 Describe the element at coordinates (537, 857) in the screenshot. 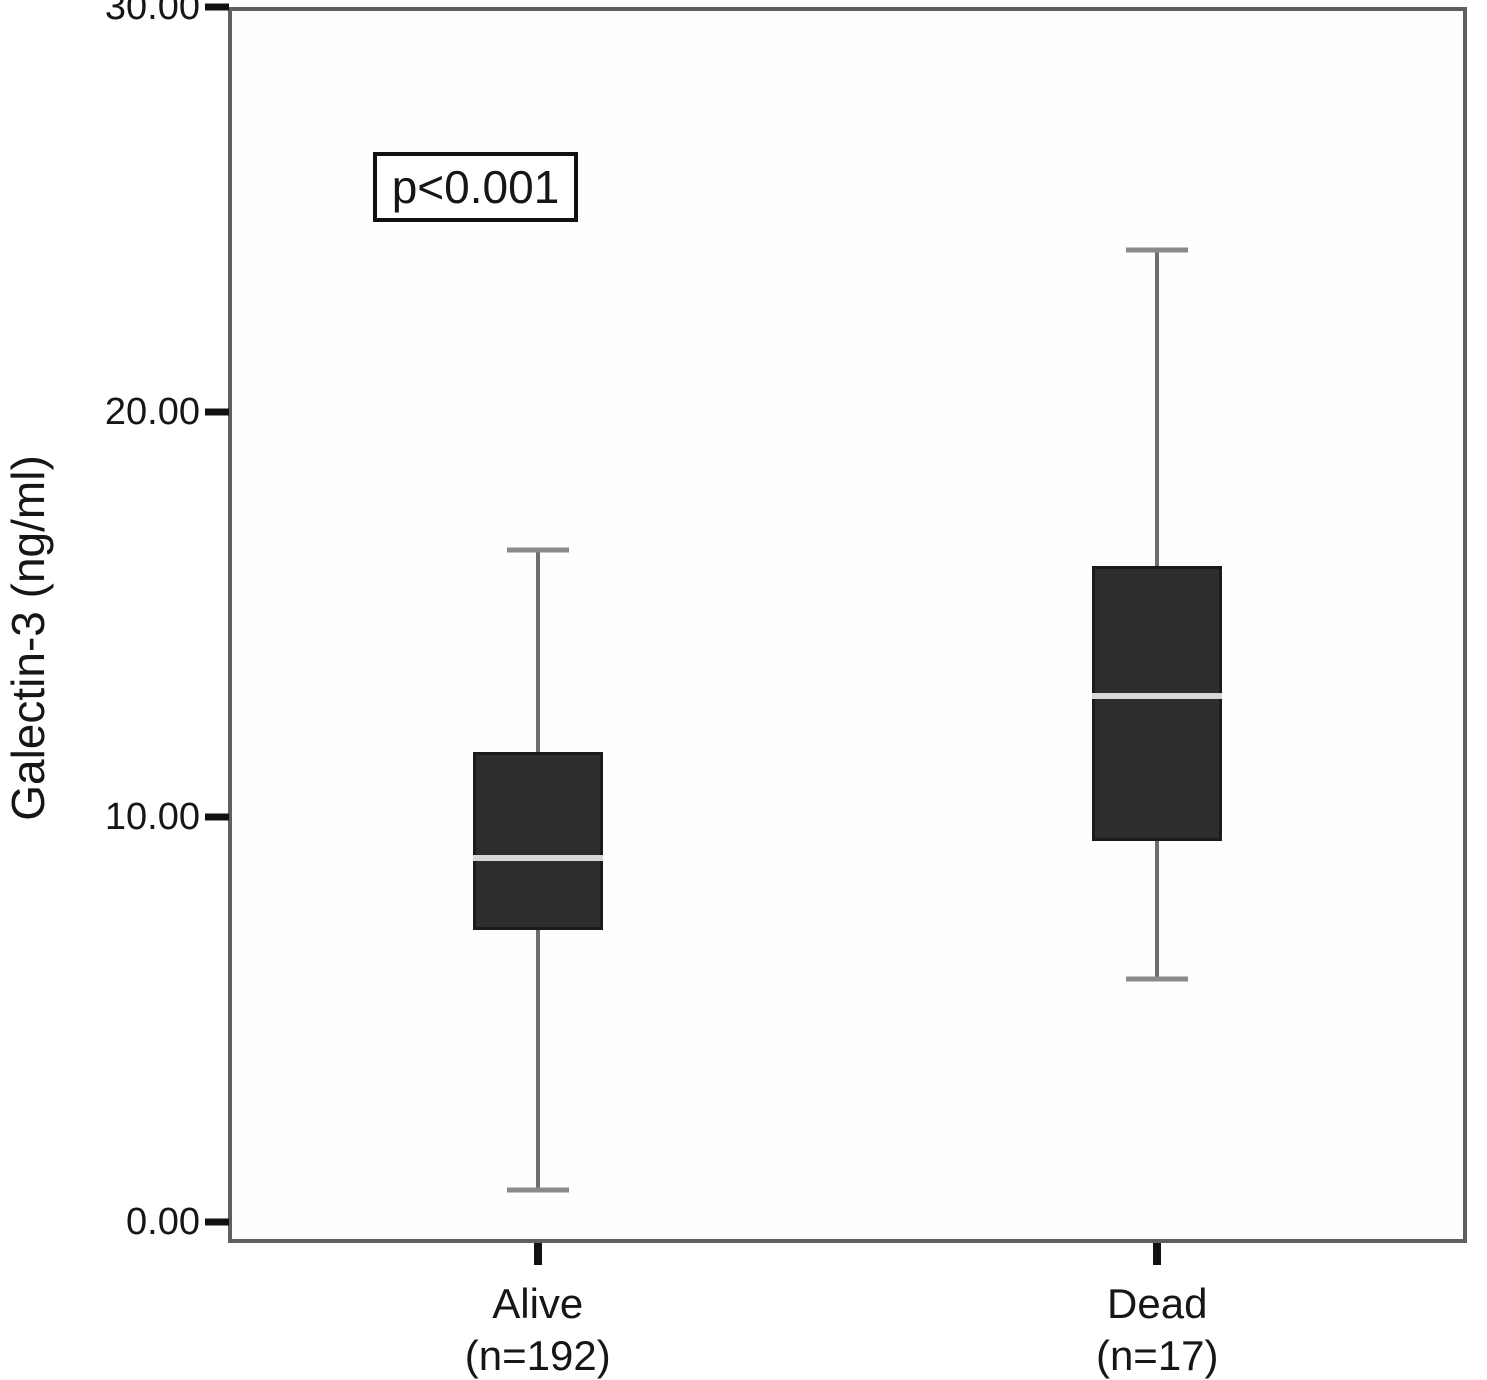

I see `median-line-alive` at that location.